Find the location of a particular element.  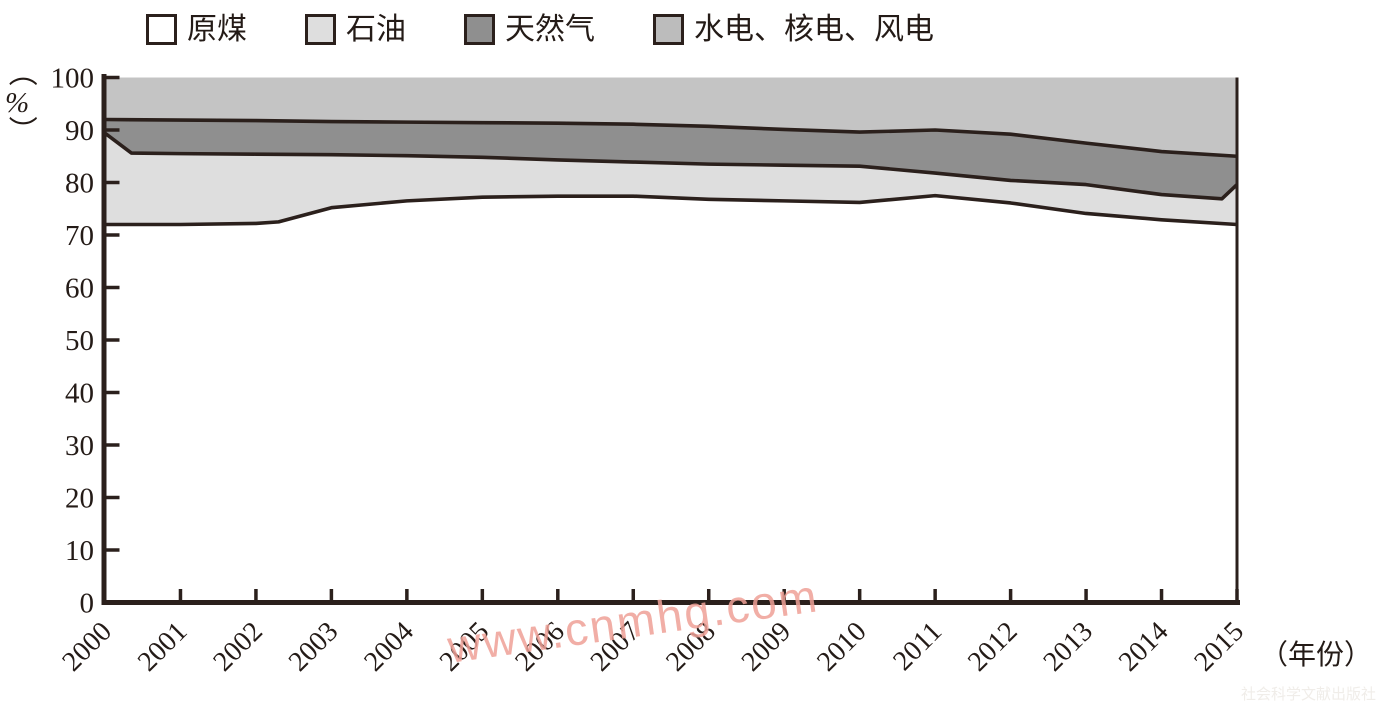

legend-label-raw-coal: 原煤 is located at coordinates (217, 29).